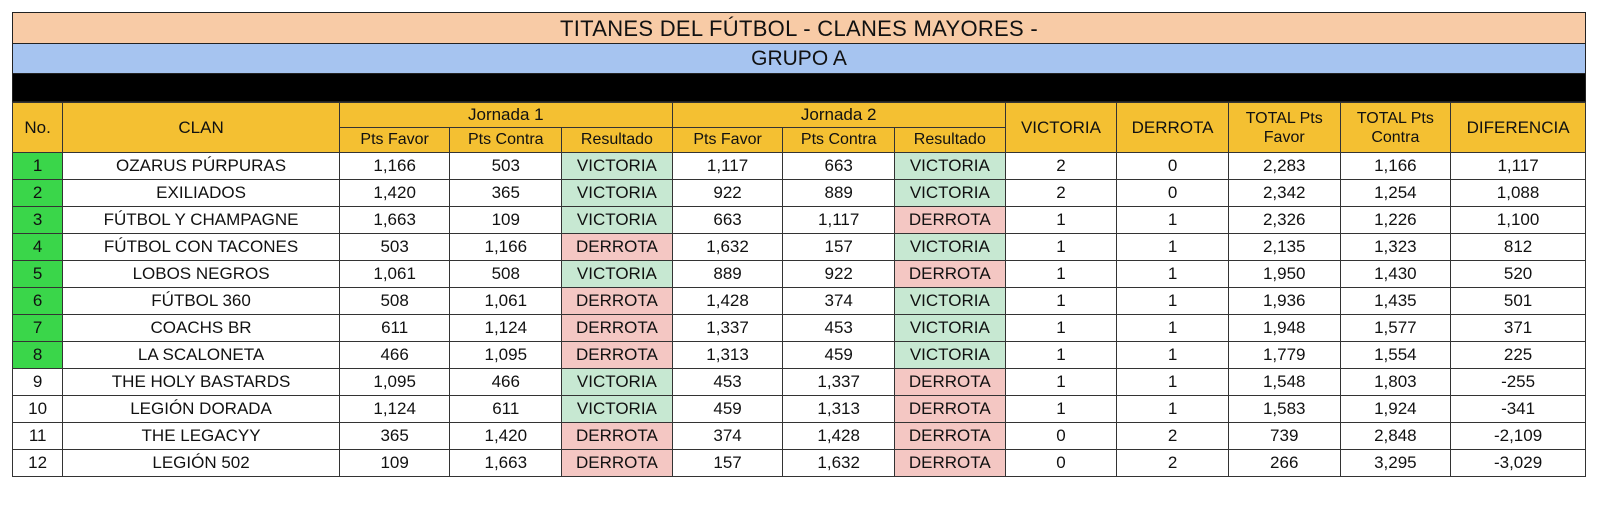 Image resolution: width=1600 pixels, height=510 pixels. Describe the element at coordinates (727, 166) in the screenshot. I see `cell-j2-pts-favor: 1,117` at that location.